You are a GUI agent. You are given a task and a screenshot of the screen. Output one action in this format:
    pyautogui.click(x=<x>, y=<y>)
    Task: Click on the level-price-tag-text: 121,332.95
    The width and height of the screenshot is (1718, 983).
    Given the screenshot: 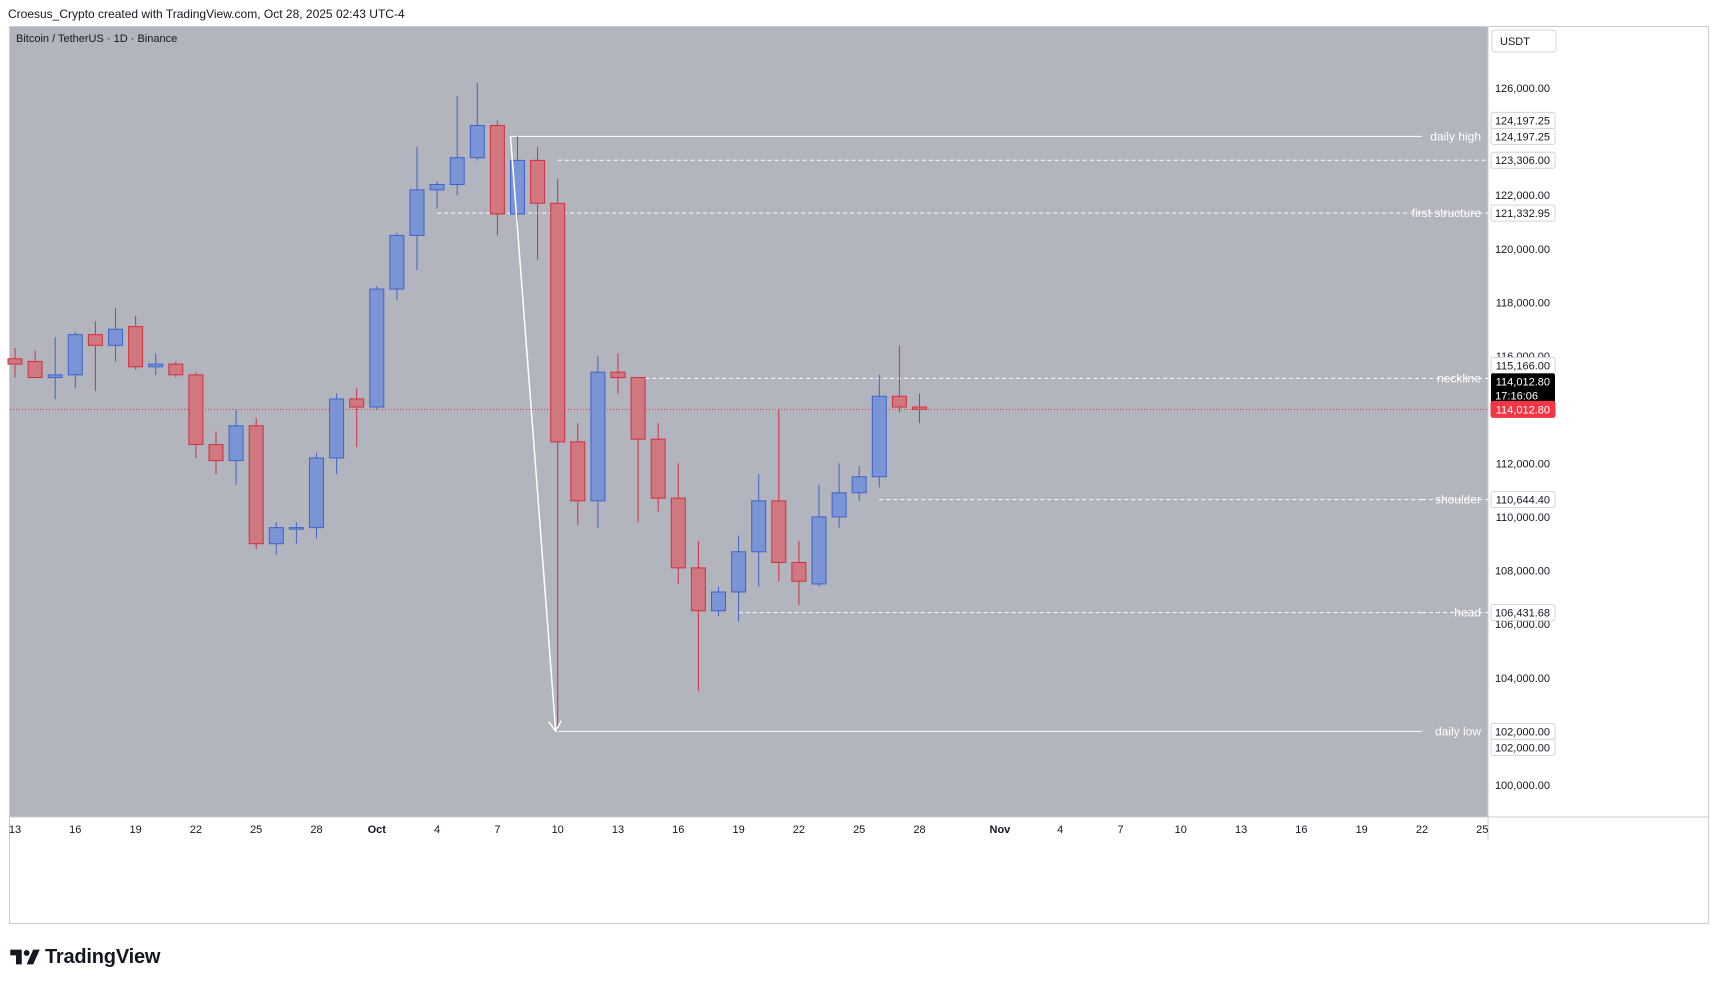 What is the action you would take?
    pyautogui.click(x=1522, y=214)
    